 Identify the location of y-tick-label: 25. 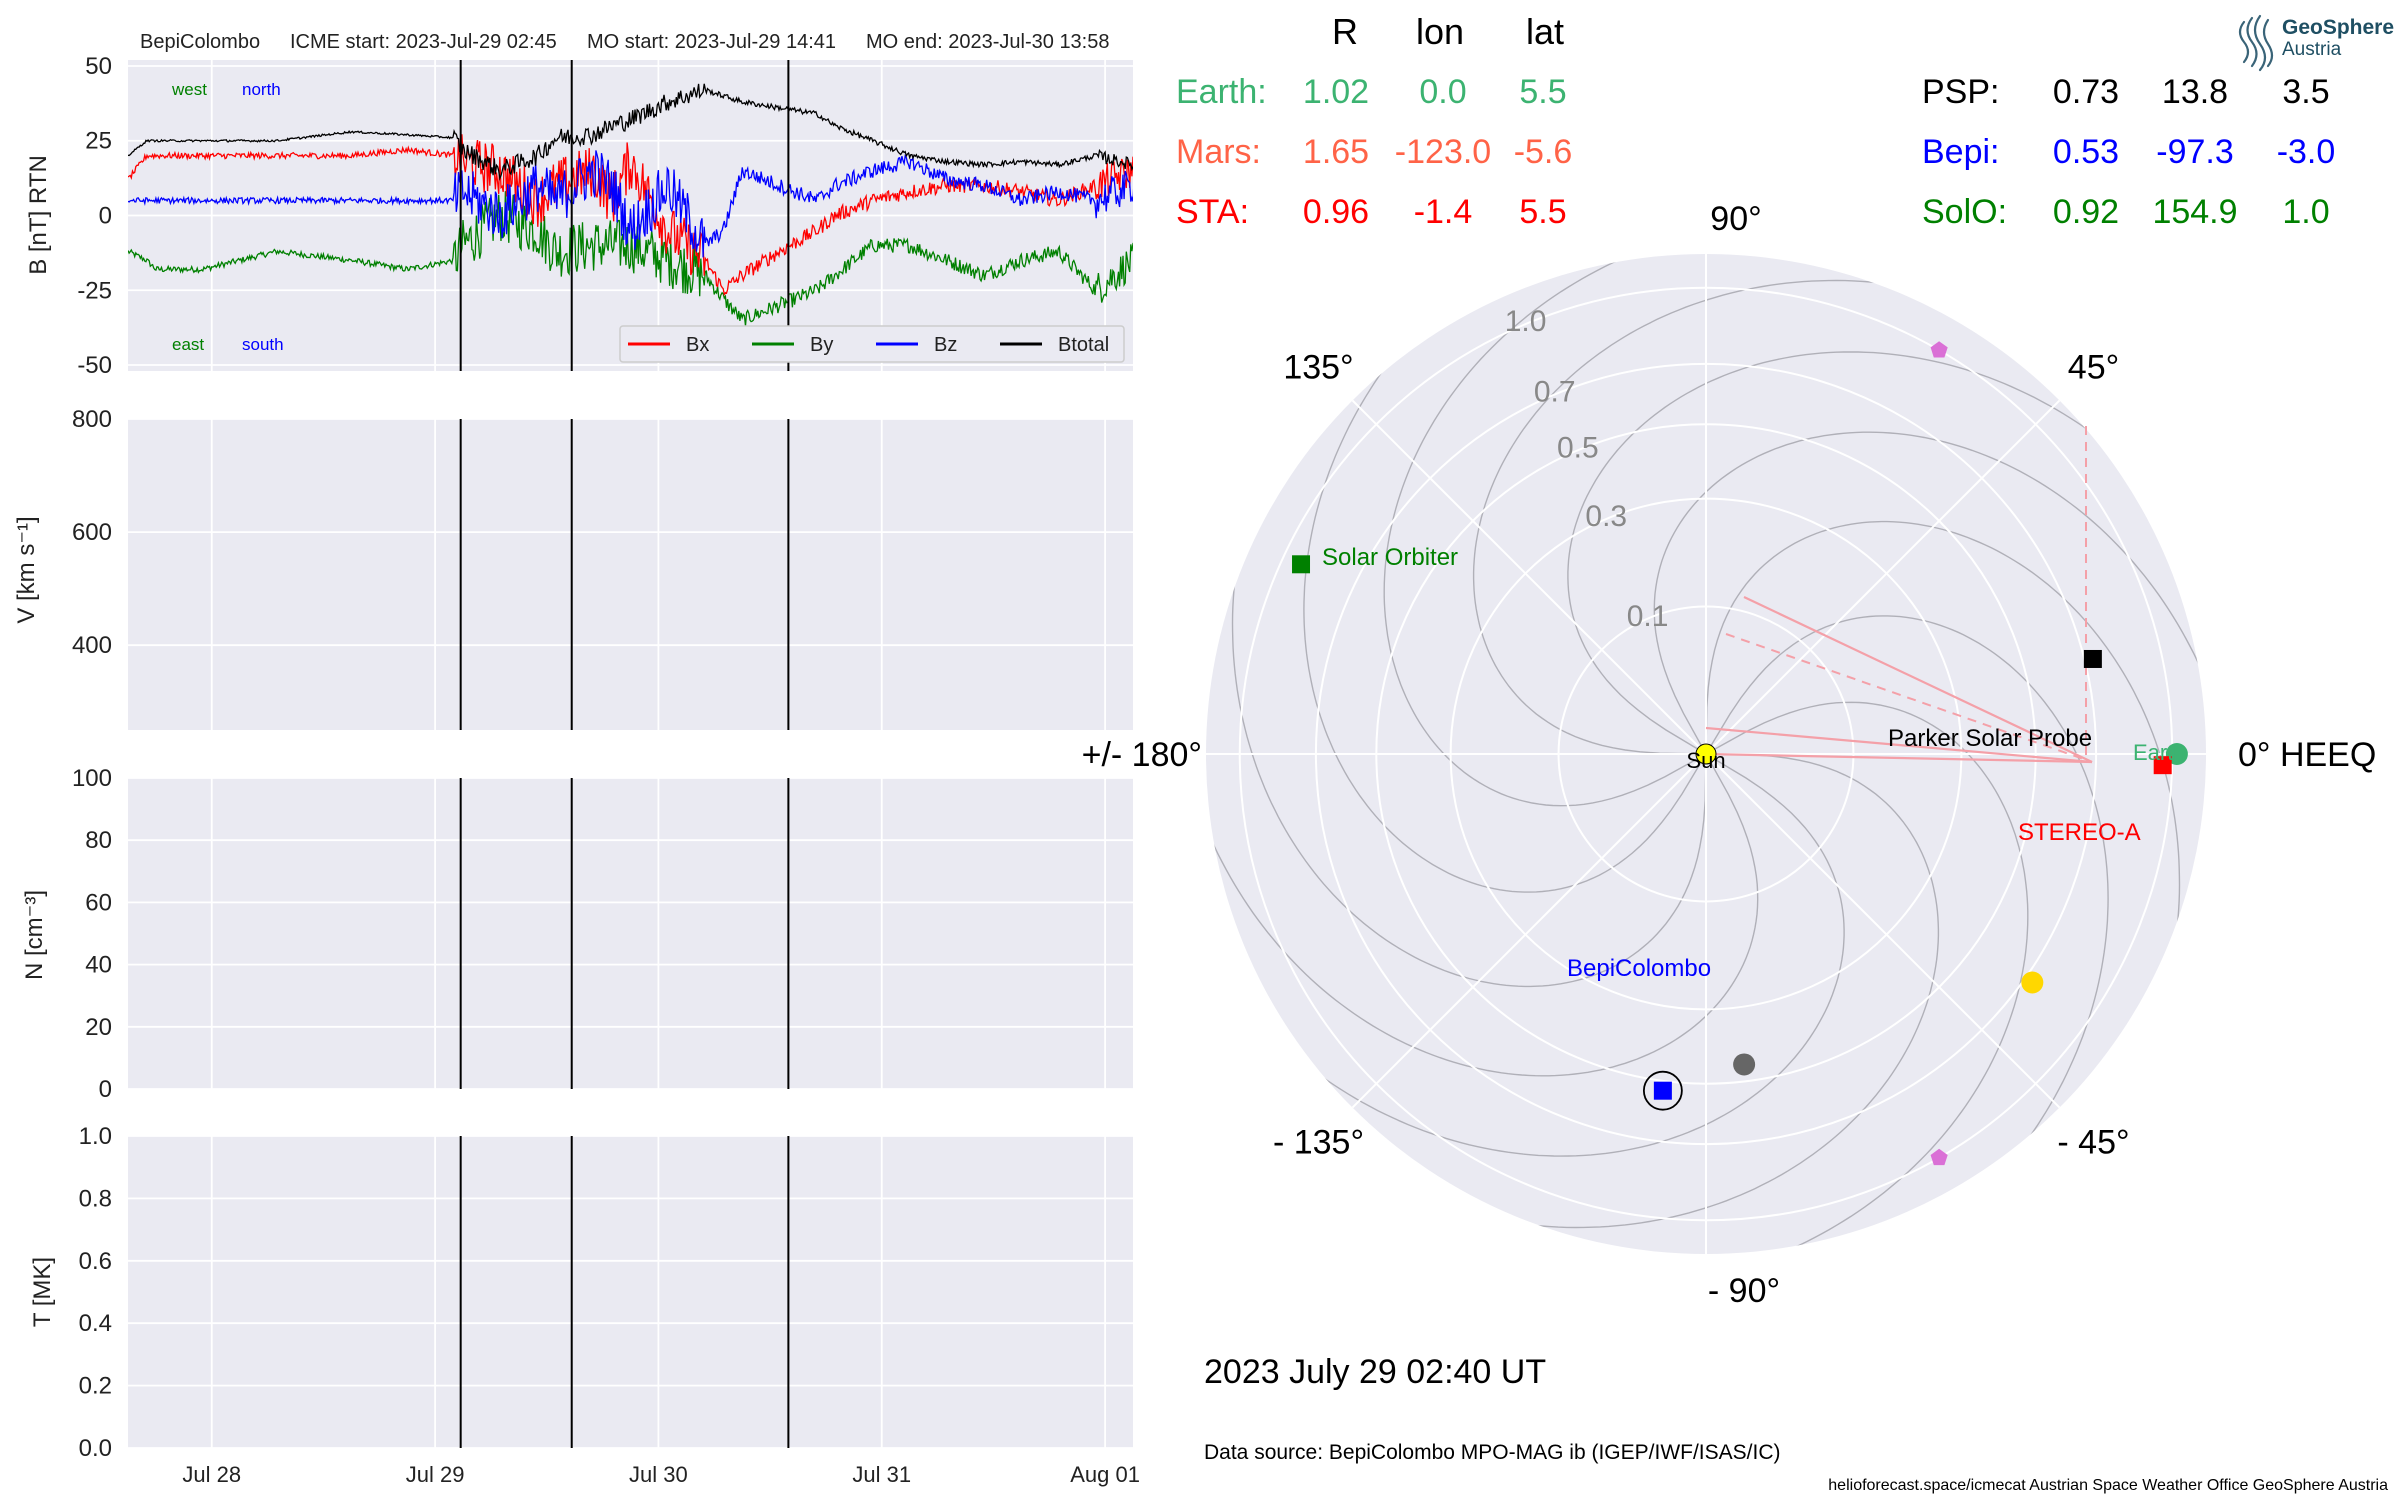
(98, 141).